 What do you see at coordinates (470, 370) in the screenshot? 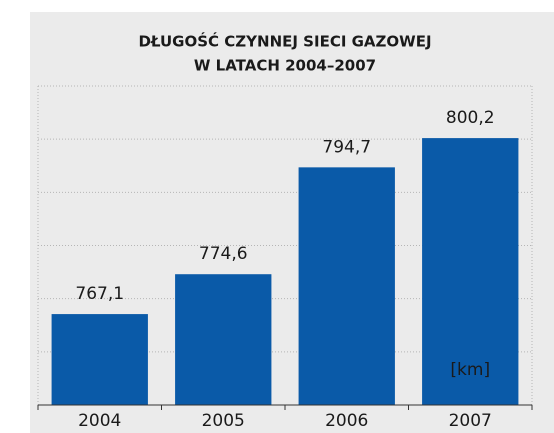
I see `unit-label: [km]` at bounding box center [470, 370].